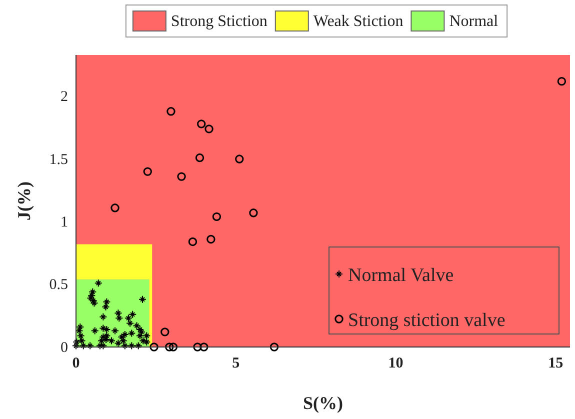  Describe the element at coordinates (474, 21) in the screenshot. I see `legend-label: Normal` at that location.